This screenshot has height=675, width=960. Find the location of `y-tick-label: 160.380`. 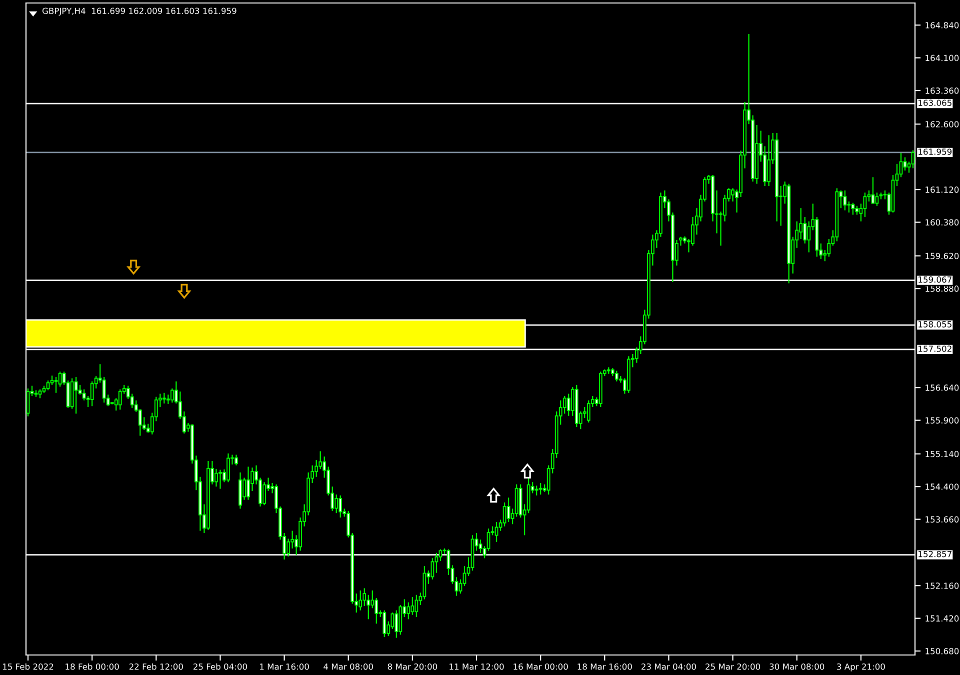

y-tick-label: 160.380 is located at coordinates (942, 222).